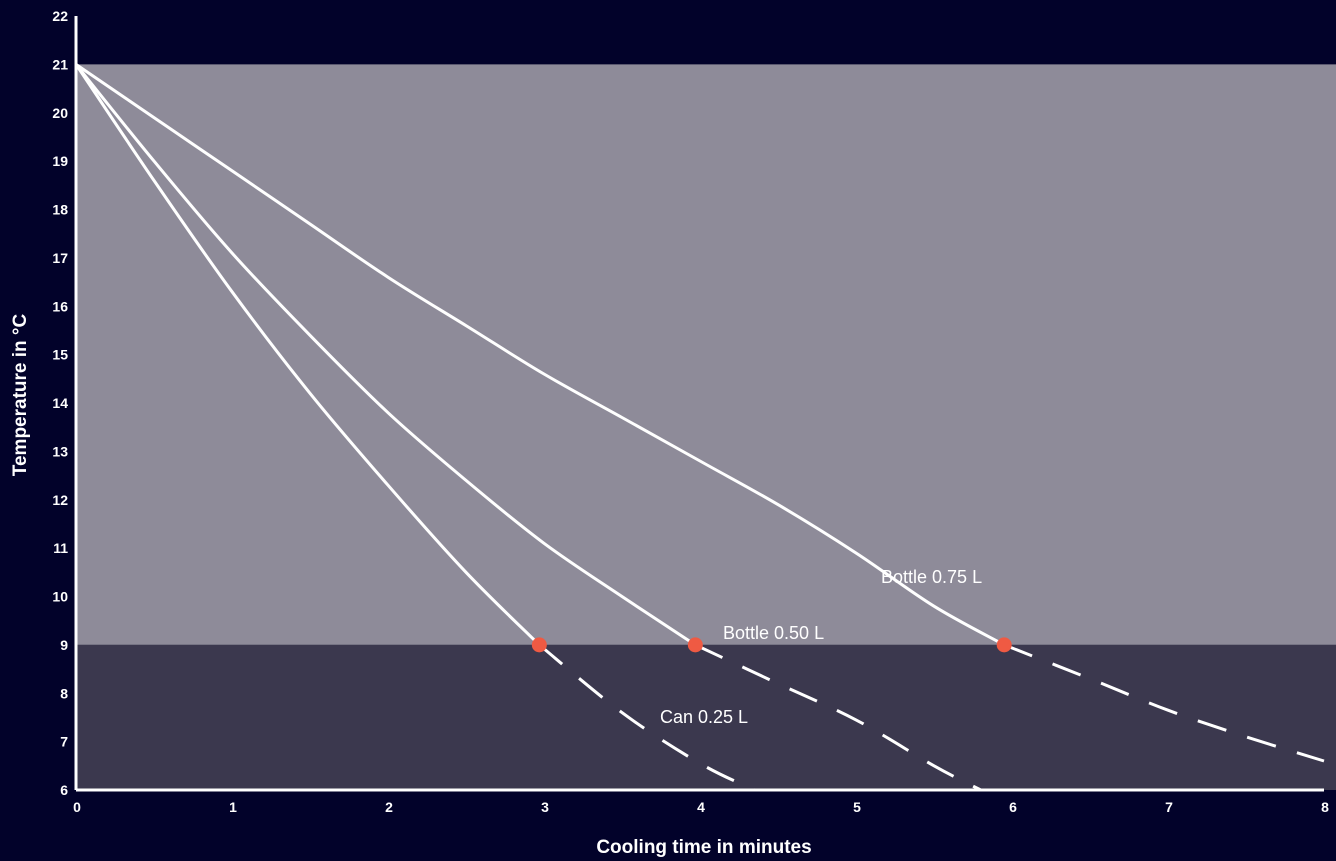 The height and width of the screenshot is (861, 1336). Describe the element at coordinates (771, 645) in the screenshot. I see `threshold-markers` at that location.